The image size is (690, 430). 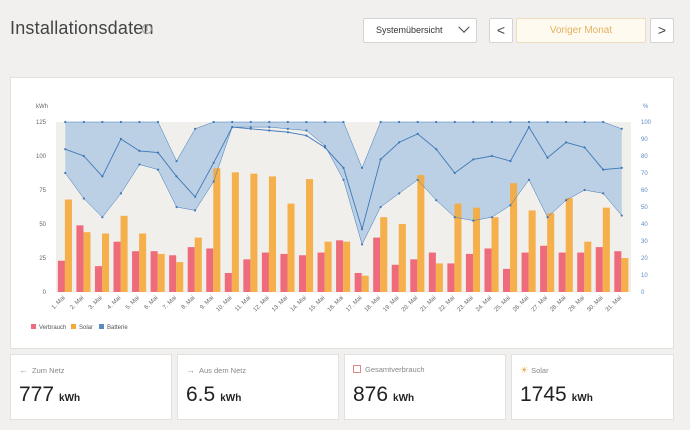 I want to click on legend-swatch, so click(x=33, y=326).